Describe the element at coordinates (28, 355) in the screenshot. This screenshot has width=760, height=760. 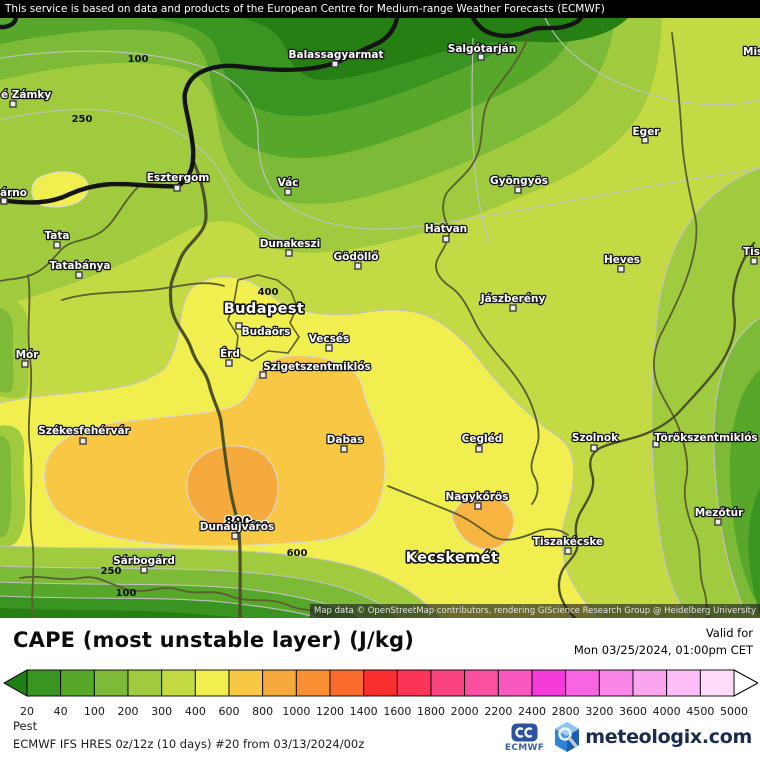
I see `city-label: Mór` at that location.